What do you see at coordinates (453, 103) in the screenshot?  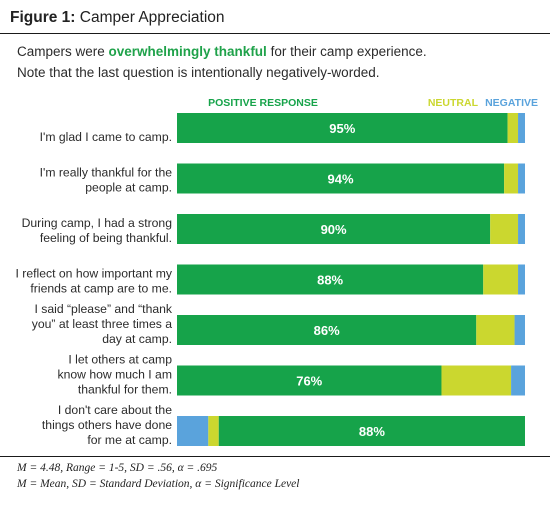 I see `legend-neutral: NEUTRAL` at bounding box center [453, 103].